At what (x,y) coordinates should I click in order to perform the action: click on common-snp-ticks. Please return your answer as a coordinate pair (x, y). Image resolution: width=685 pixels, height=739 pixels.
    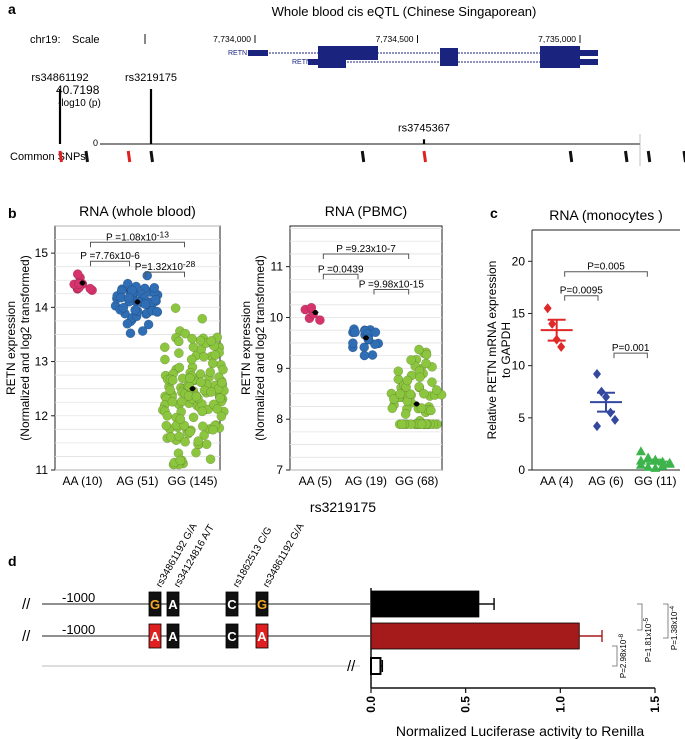
    Looking at the image, I should click on (371, 156).